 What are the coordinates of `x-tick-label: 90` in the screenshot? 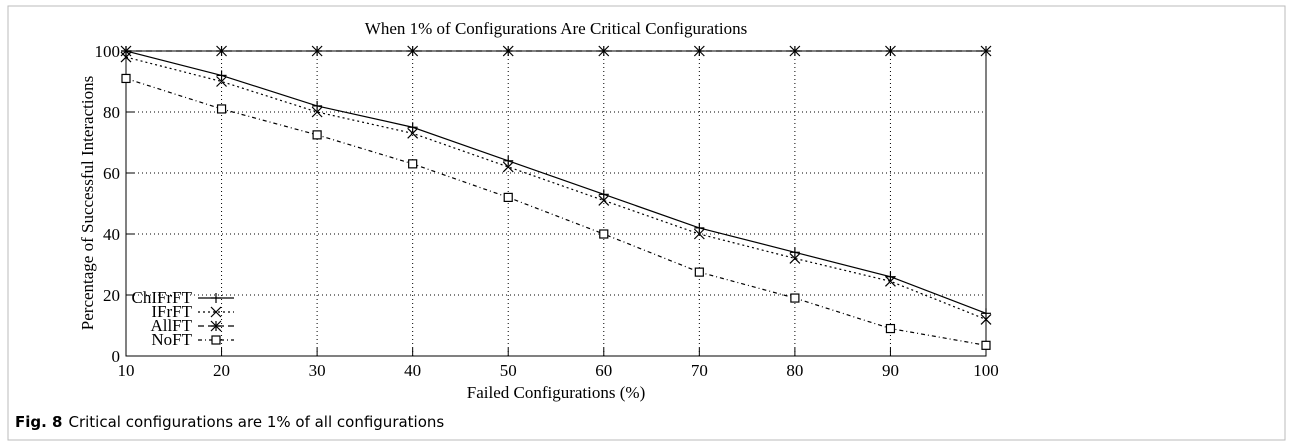 It's located at (890, 370).